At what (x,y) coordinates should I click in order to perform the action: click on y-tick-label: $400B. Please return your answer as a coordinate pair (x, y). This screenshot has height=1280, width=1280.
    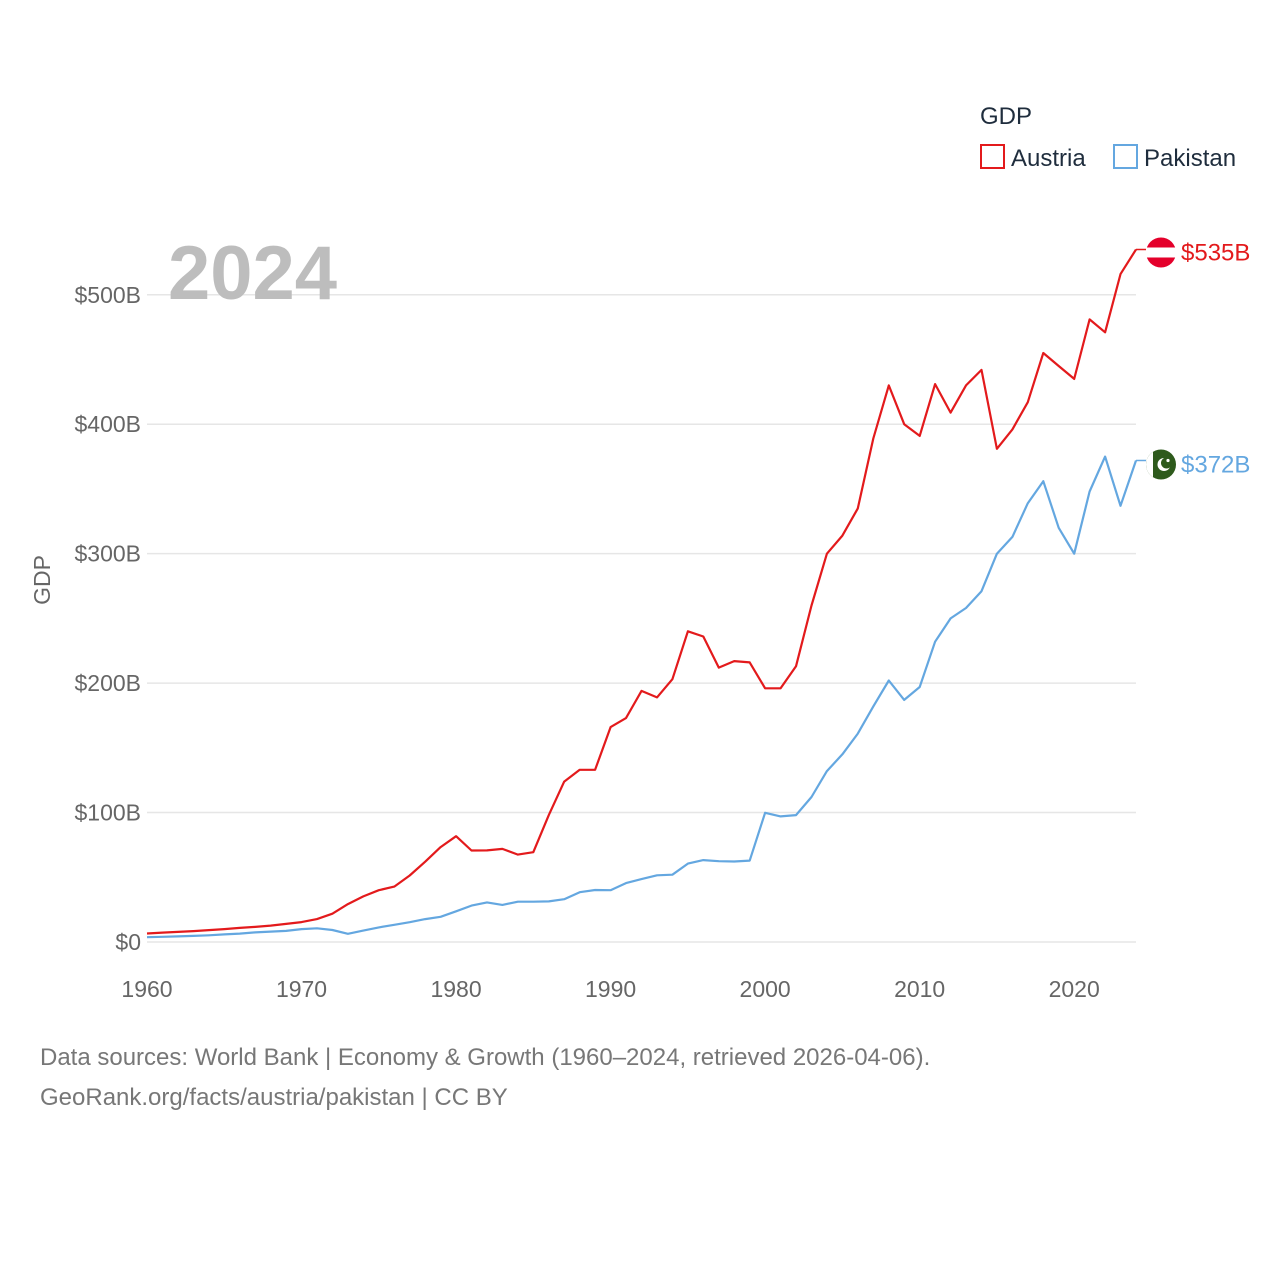
    Looking at the image, I should click on (107, 424).